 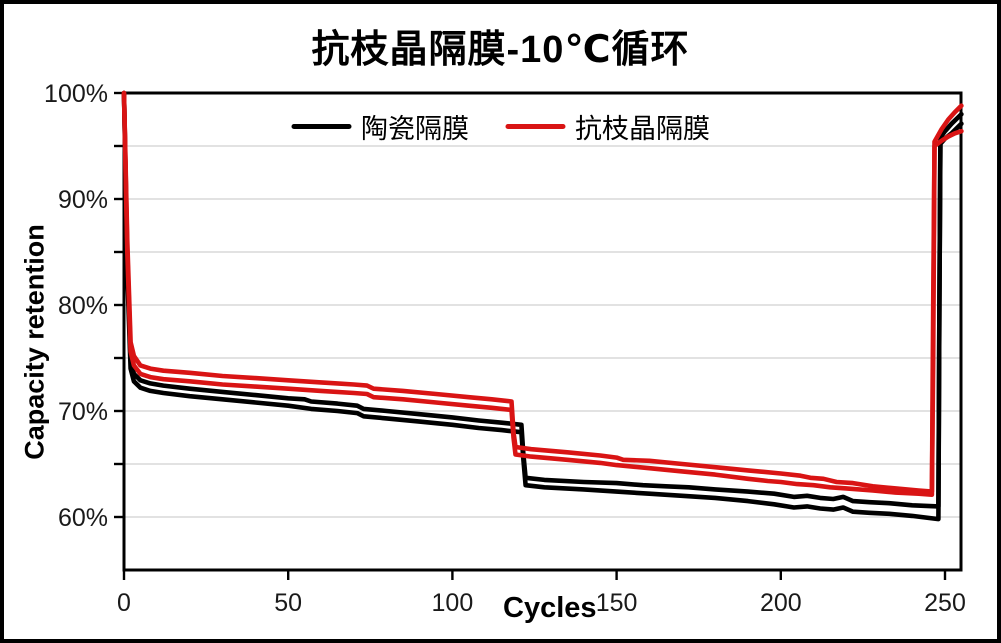 I want to click on y-tick-label: 60%, so click(x=83, y=518).